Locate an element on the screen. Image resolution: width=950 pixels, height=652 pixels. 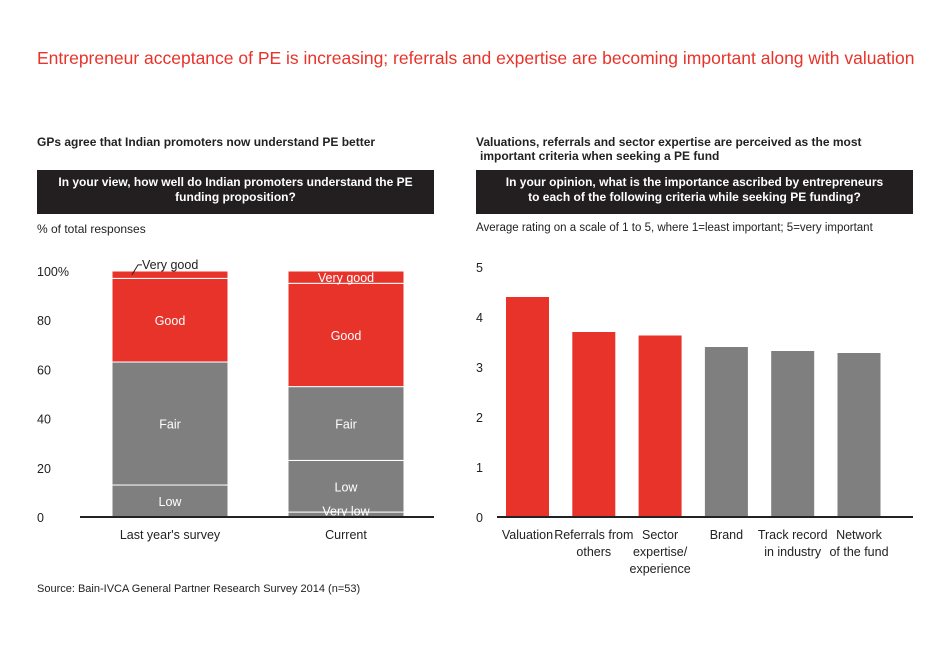
x-category-label: Sector is located at coordinates (660, 535).